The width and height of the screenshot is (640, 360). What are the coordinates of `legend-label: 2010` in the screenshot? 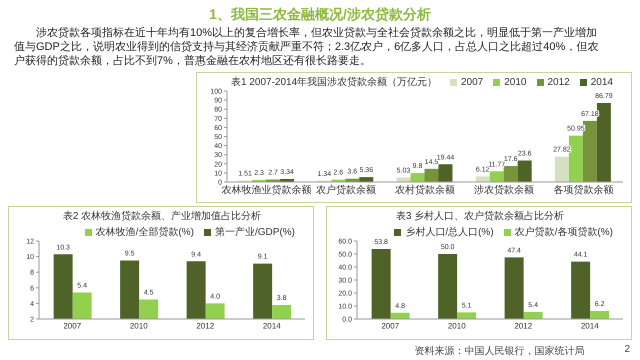 It's located at (515, 82).